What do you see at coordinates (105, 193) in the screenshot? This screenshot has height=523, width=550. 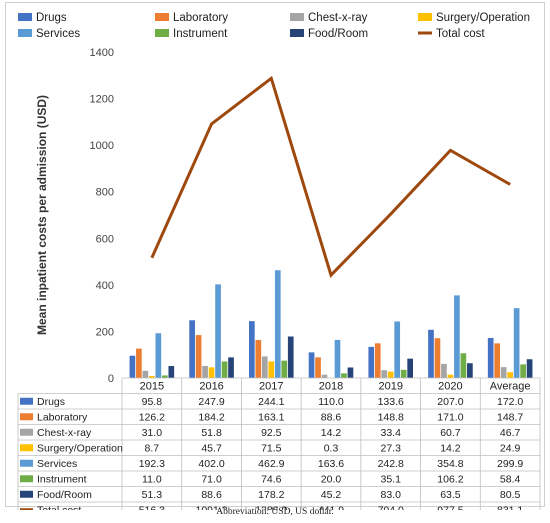 I see `y-tick-label: 800` at bounding box center [105, 193].